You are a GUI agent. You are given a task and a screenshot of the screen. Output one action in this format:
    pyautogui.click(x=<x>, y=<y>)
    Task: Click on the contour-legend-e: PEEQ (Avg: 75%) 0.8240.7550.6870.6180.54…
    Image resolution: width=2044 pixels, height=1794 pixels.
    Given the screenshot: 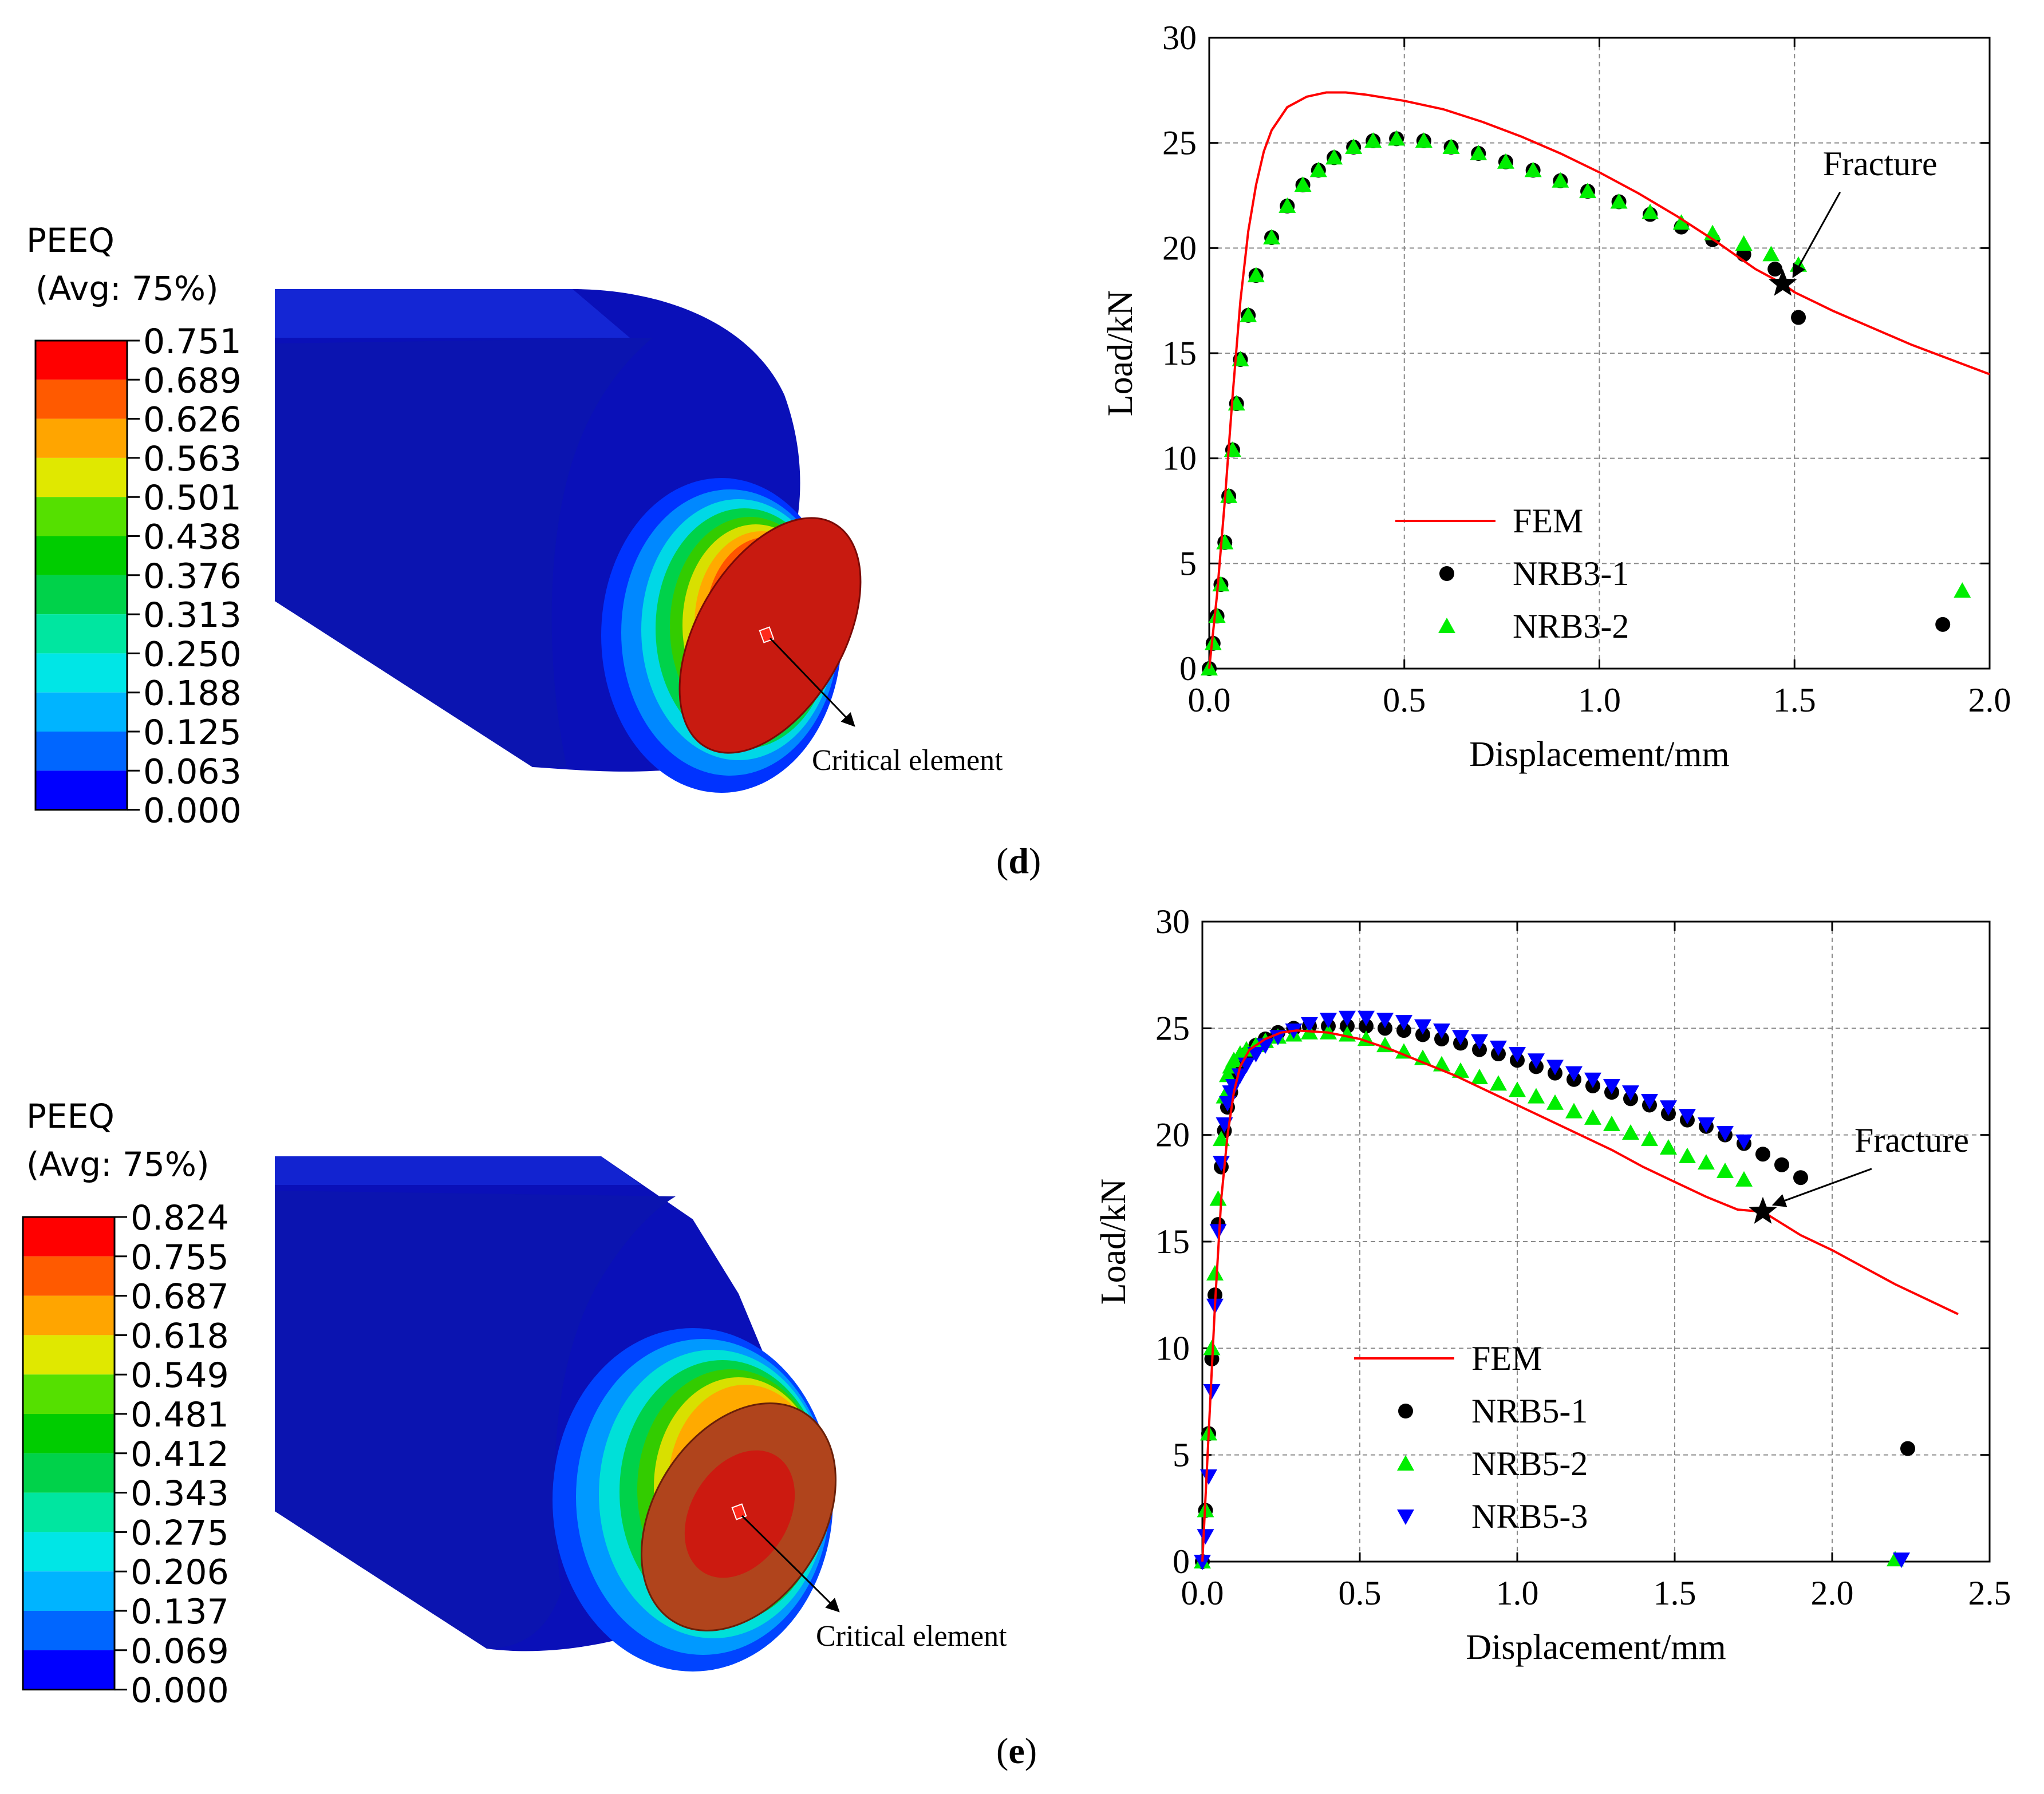 What is the action you would take?
    pyautogui.click(x=125, y=1404)
    